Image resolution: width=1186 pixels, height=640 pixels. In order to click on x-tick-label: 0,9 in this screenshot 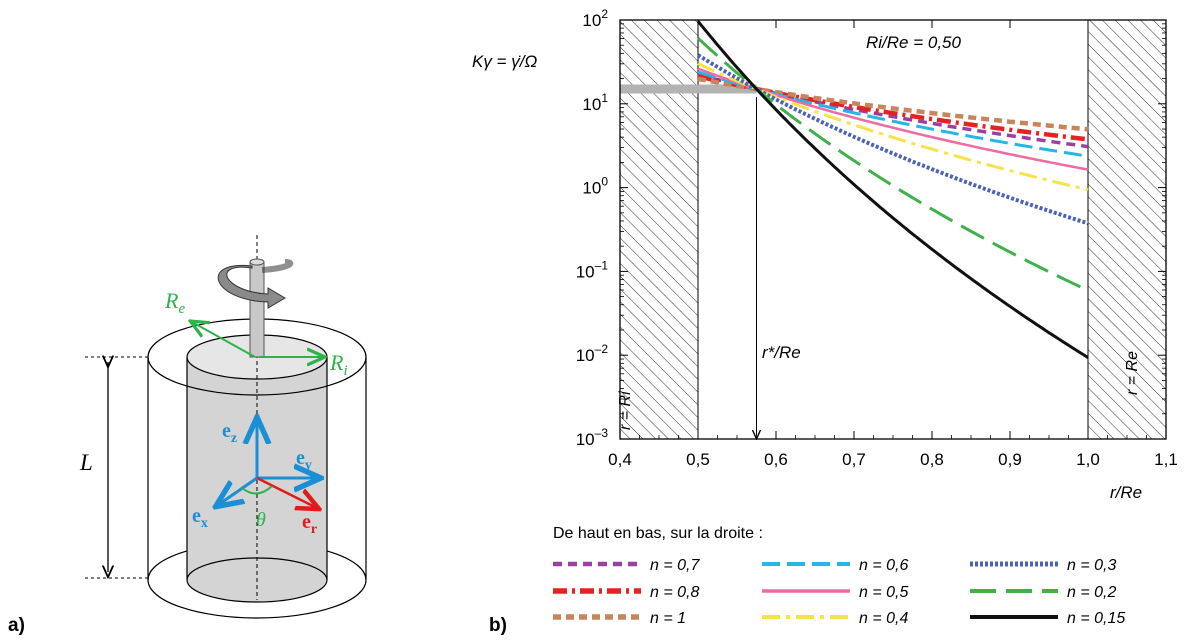, I will do `click(1010, 459)`.